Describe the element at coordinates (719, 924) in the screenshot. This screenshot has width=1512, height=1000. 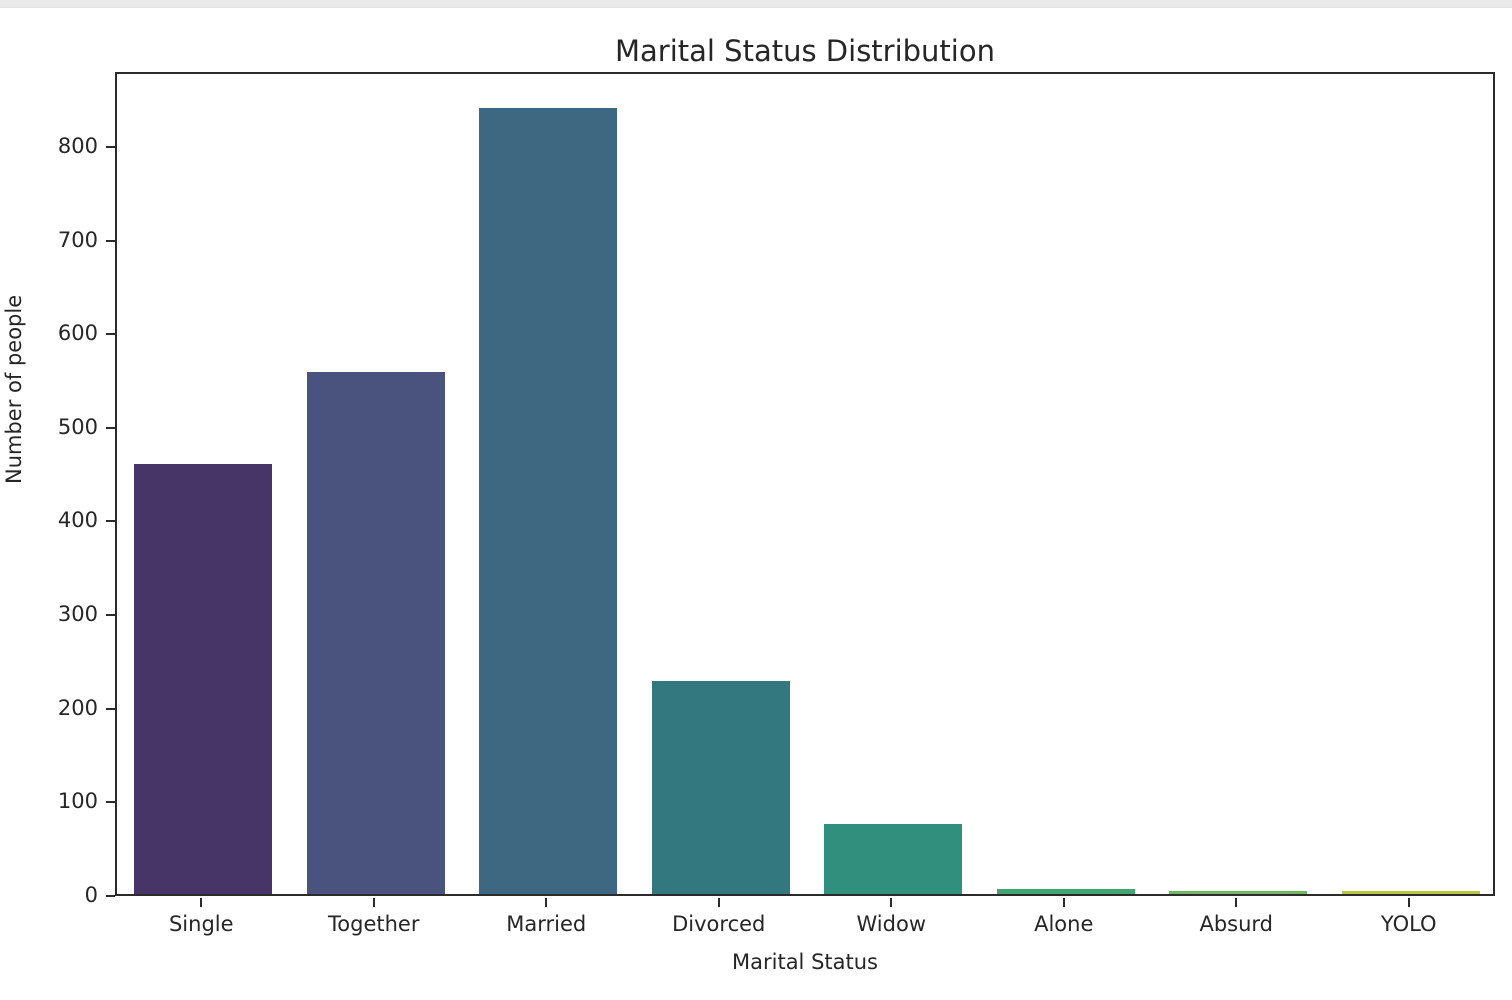
I see `x-tick-label: Divorced` at that location.